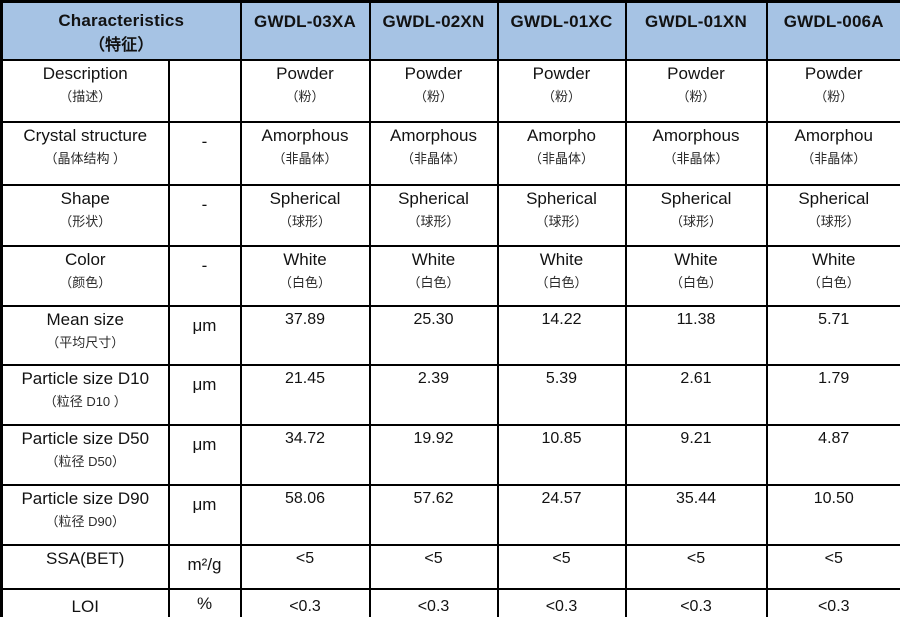 The height and width of the screenshot is (617, 900). What do you see at coordinates (433, 319) in the screenshot?
I see `cell-value: 25.30` at bounding box center [433, 319].